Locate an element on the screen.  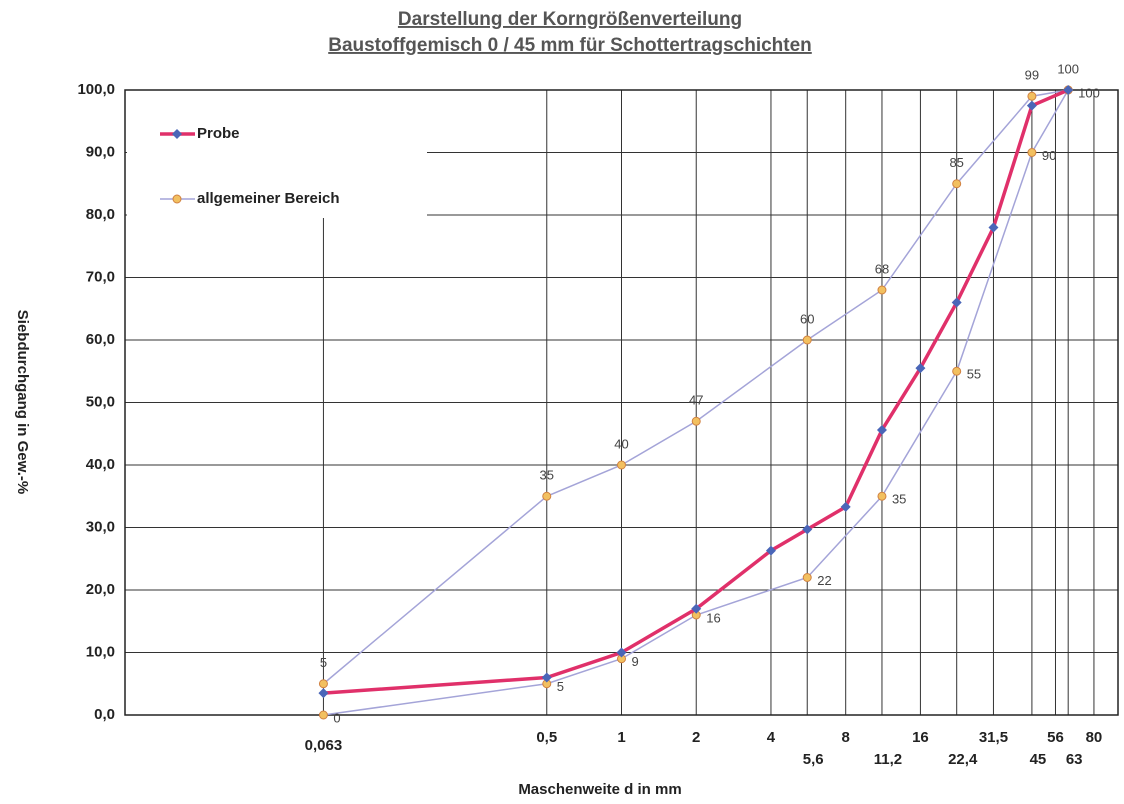
data-label: 60 is located at coordinates (807, 318).